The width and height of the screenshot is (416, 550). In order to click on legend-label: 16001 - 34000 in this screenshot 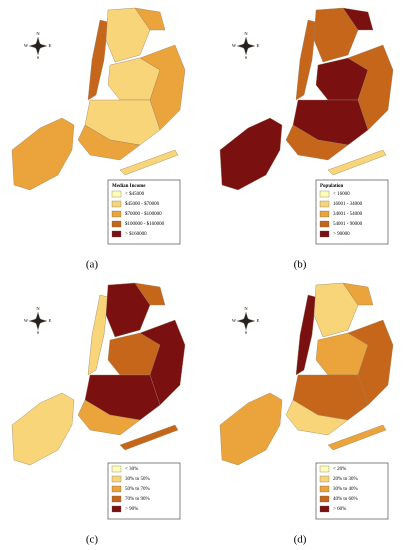, I will do `click(348, 204)`.